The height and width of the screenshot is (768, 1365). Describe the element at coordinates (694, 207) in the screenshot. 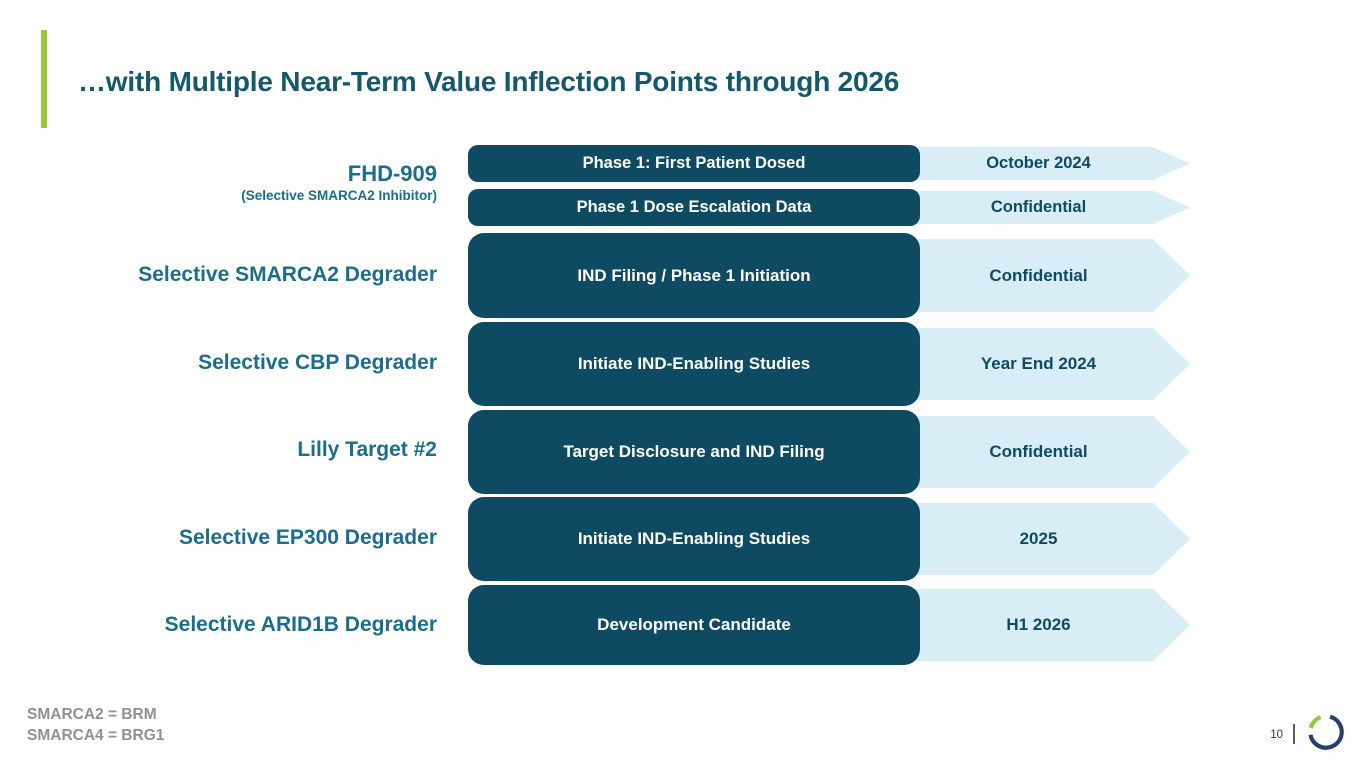

I see `milestone-pill: Phase 1 Dose Escalation Data` at that location.